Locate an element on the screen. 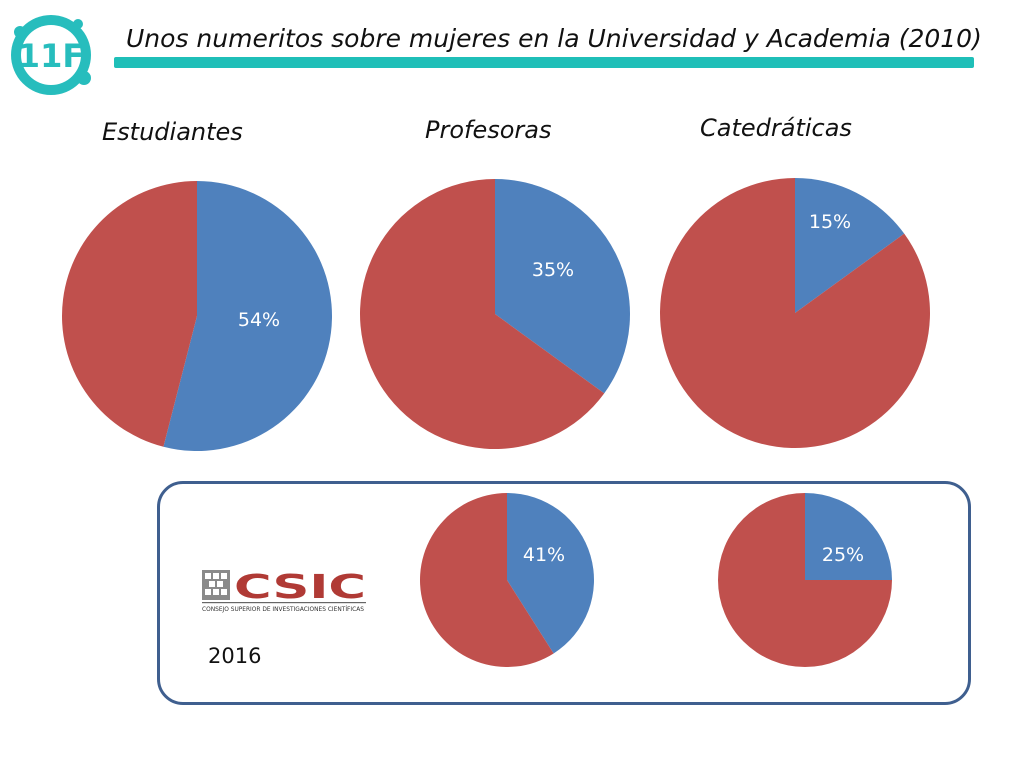 The width and height of the screenshot is (1024, 768). csic-year: 2016 is located at coordinates (235, 656).